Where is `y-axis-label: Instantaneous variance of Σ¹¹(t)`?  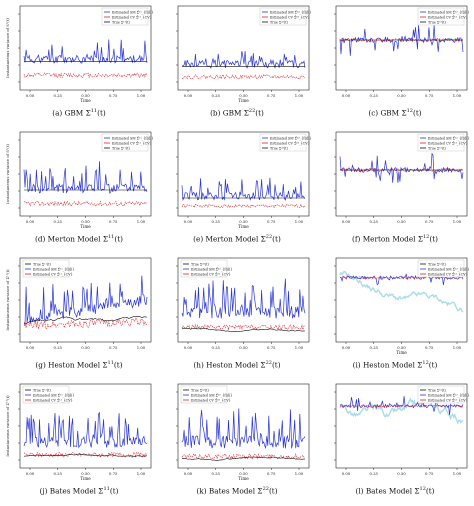 y-axis-label: Instantaneous variance of Σ¹¹(t) is located at coordinates (7, 300).